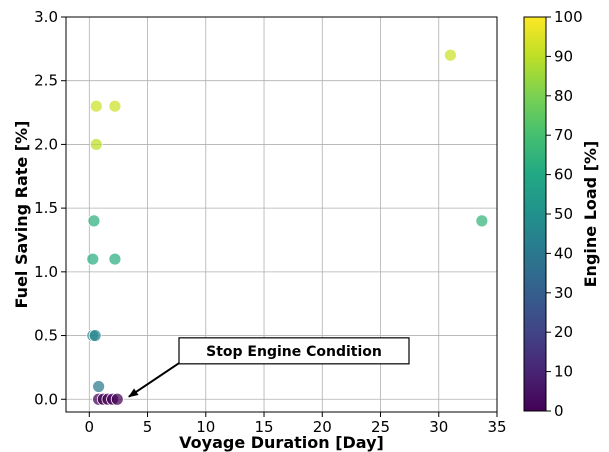  What do you see at coordinates (46, 399) in the screenshot?
I see `y-tick-label: 0.0` at bounding box center [46, 399].